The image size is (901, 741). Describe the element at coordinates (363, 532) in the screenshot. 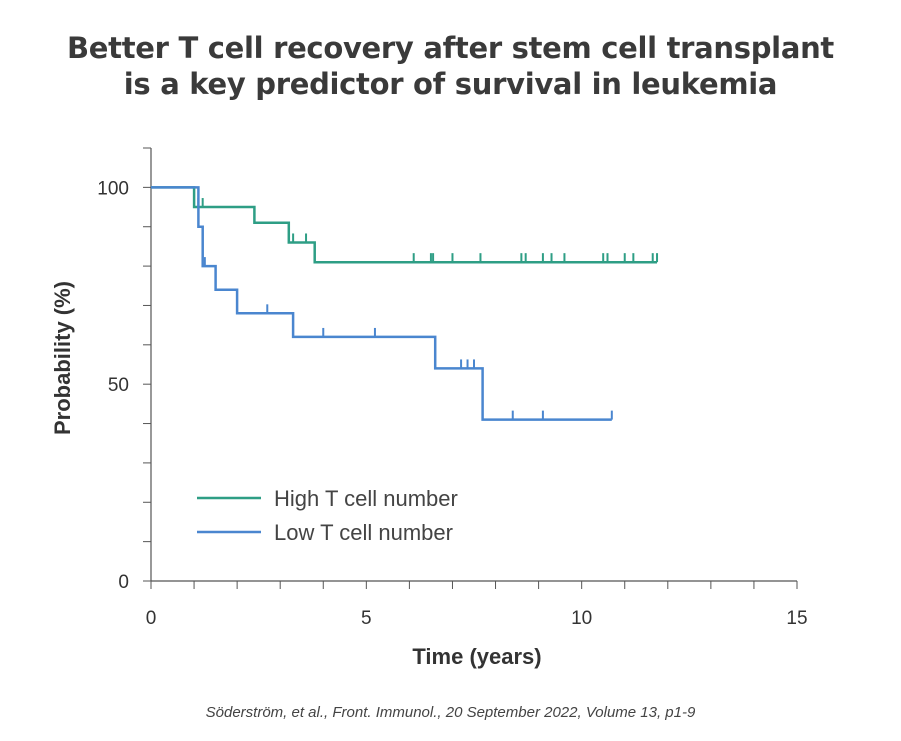

I see `legend-label: Low T cell number` at that location.